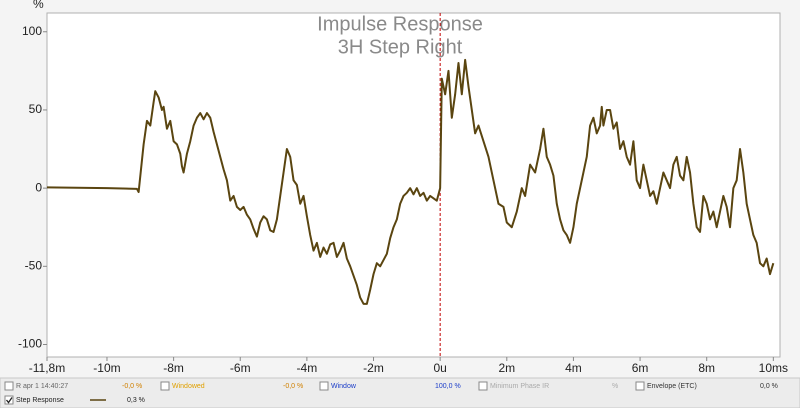  What do you see at coordinates (439, 368) in the screenshot?
I see `x-tick-label: 0u` at bounding box center [439, 368].